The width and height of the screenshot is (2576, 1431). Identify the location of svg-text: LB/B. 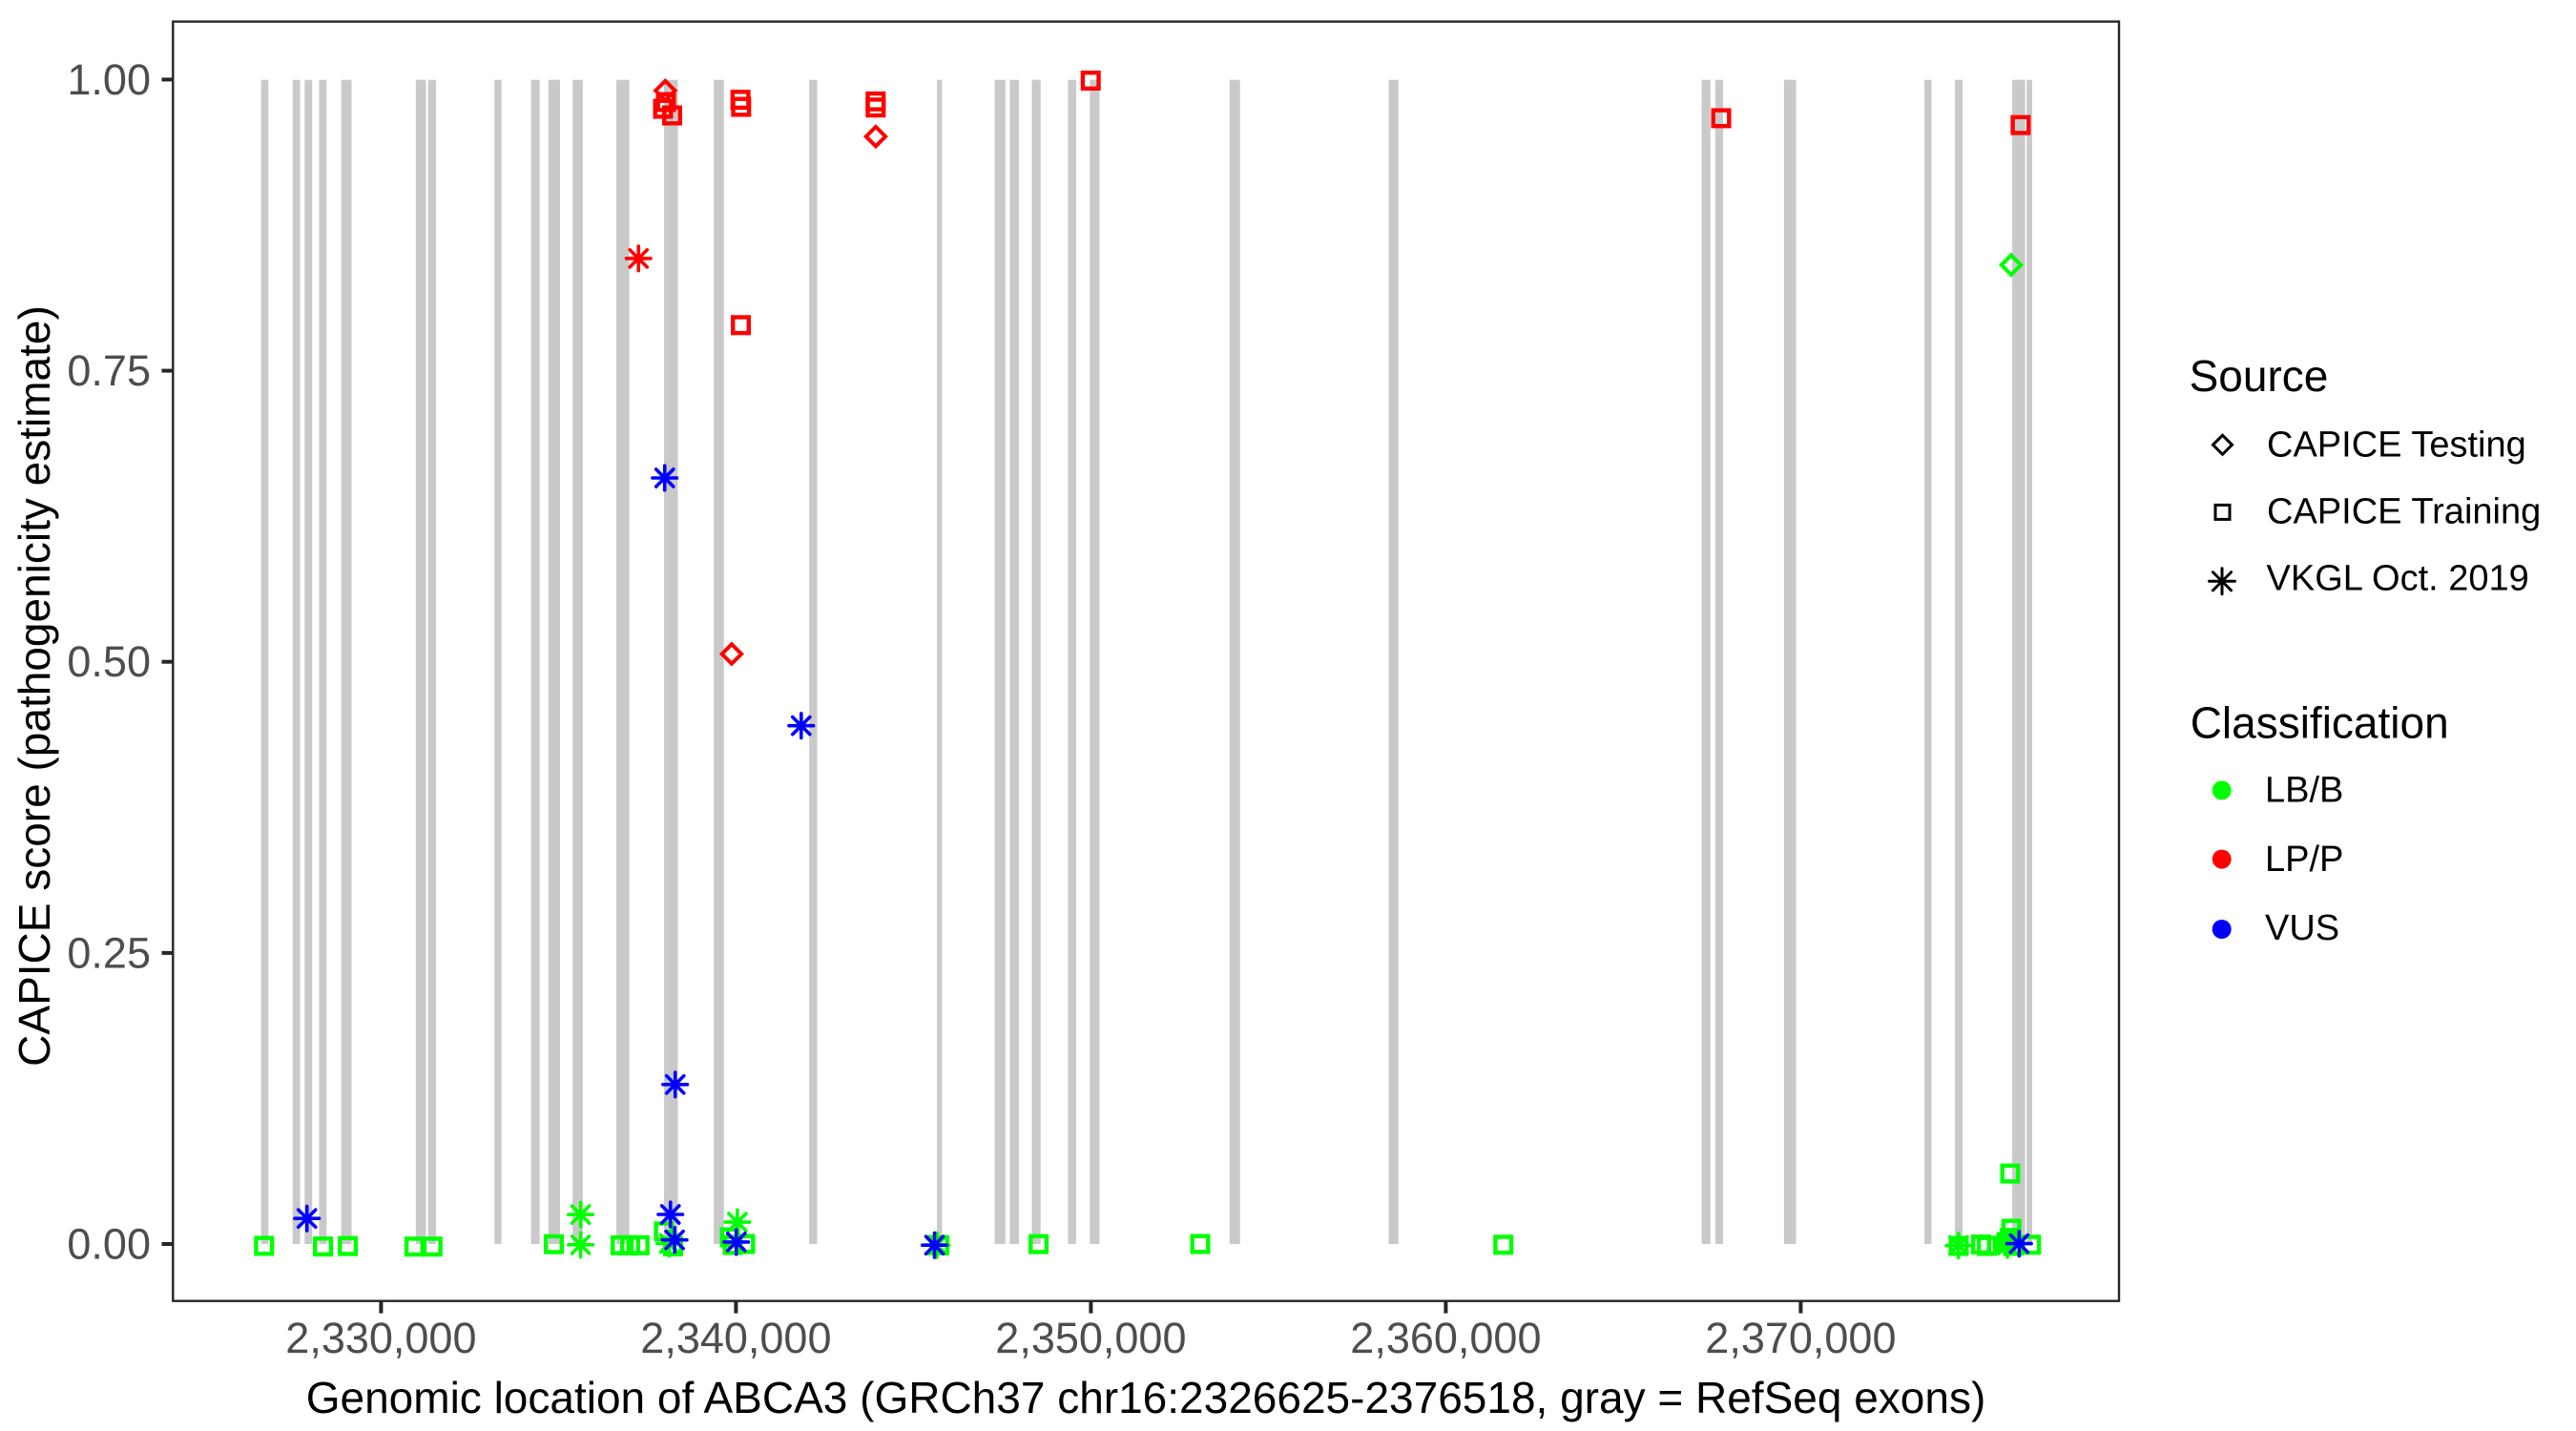
(2304, 791).